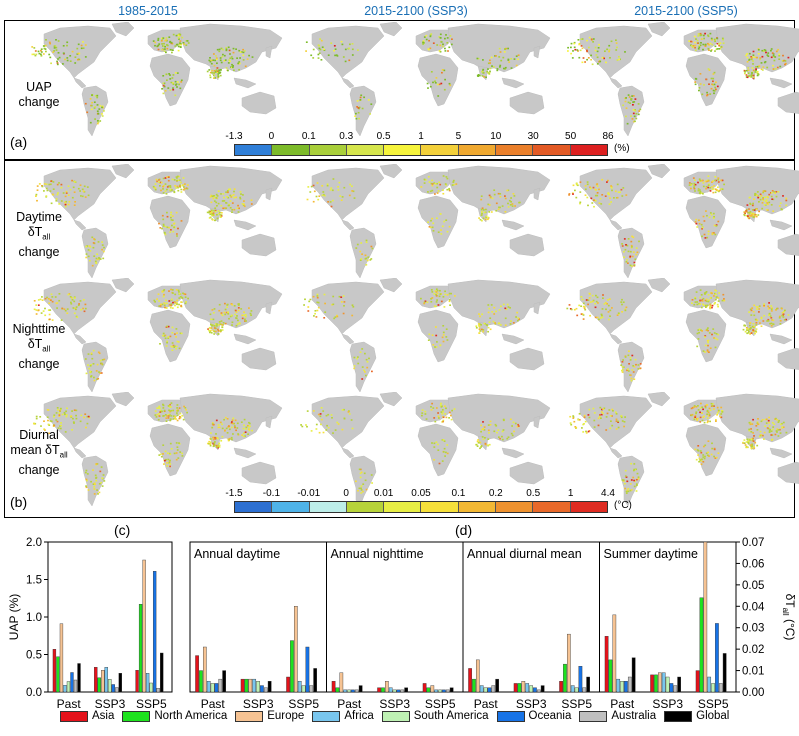 This screenshot has height=736, width=799. What do you see at coordinates (576, 704) in the screenshot?
I see `x-tick-label: SSP5` at bounding box center [576, 704].